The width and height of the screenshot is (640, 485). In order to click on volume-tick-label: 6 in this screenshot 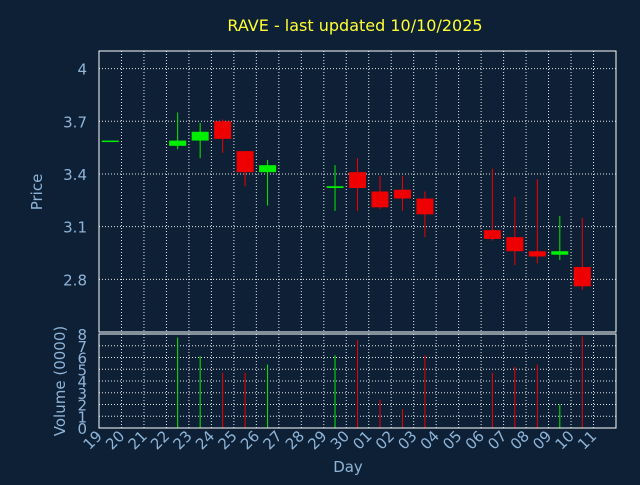, I will do `click(82, 359)`.